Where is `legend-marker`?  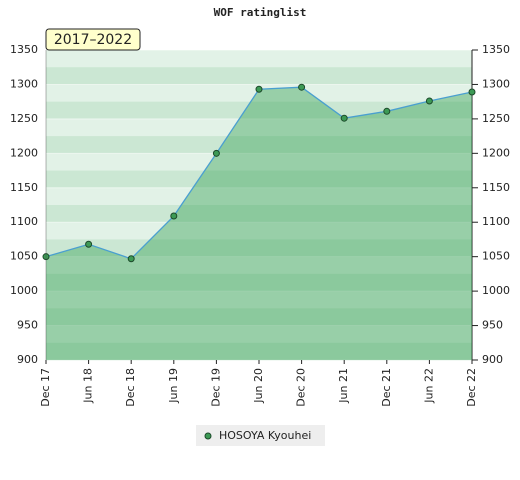 legend-marker is located at coordinates (208, 436).